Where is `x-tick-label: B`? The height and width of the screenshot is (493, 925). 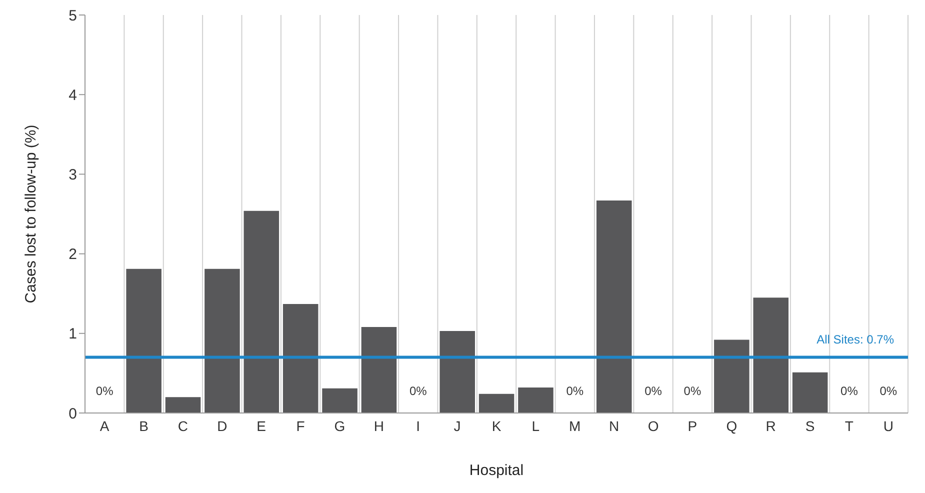 x-tick-label: B is located at coordinates (143, 426).